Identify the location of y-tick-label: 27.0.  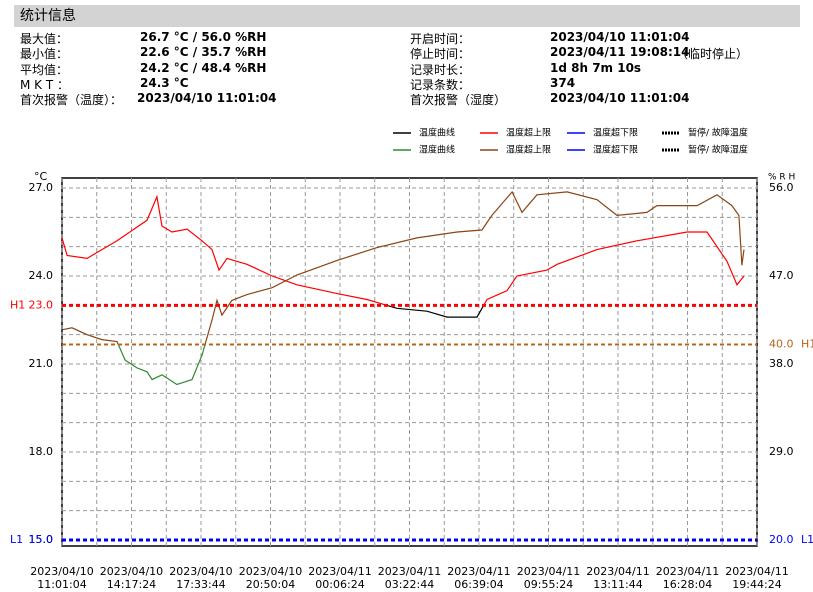
(41, 187).